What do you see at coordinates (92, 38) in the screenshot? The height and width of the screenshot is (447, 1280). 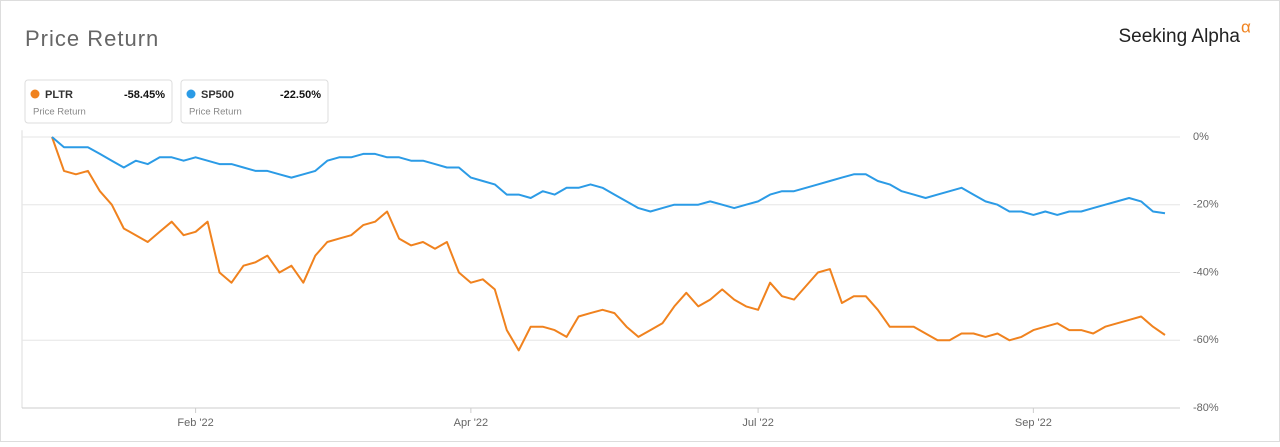 I see `chart-title: Price Return` at bounding box center [92, 38].